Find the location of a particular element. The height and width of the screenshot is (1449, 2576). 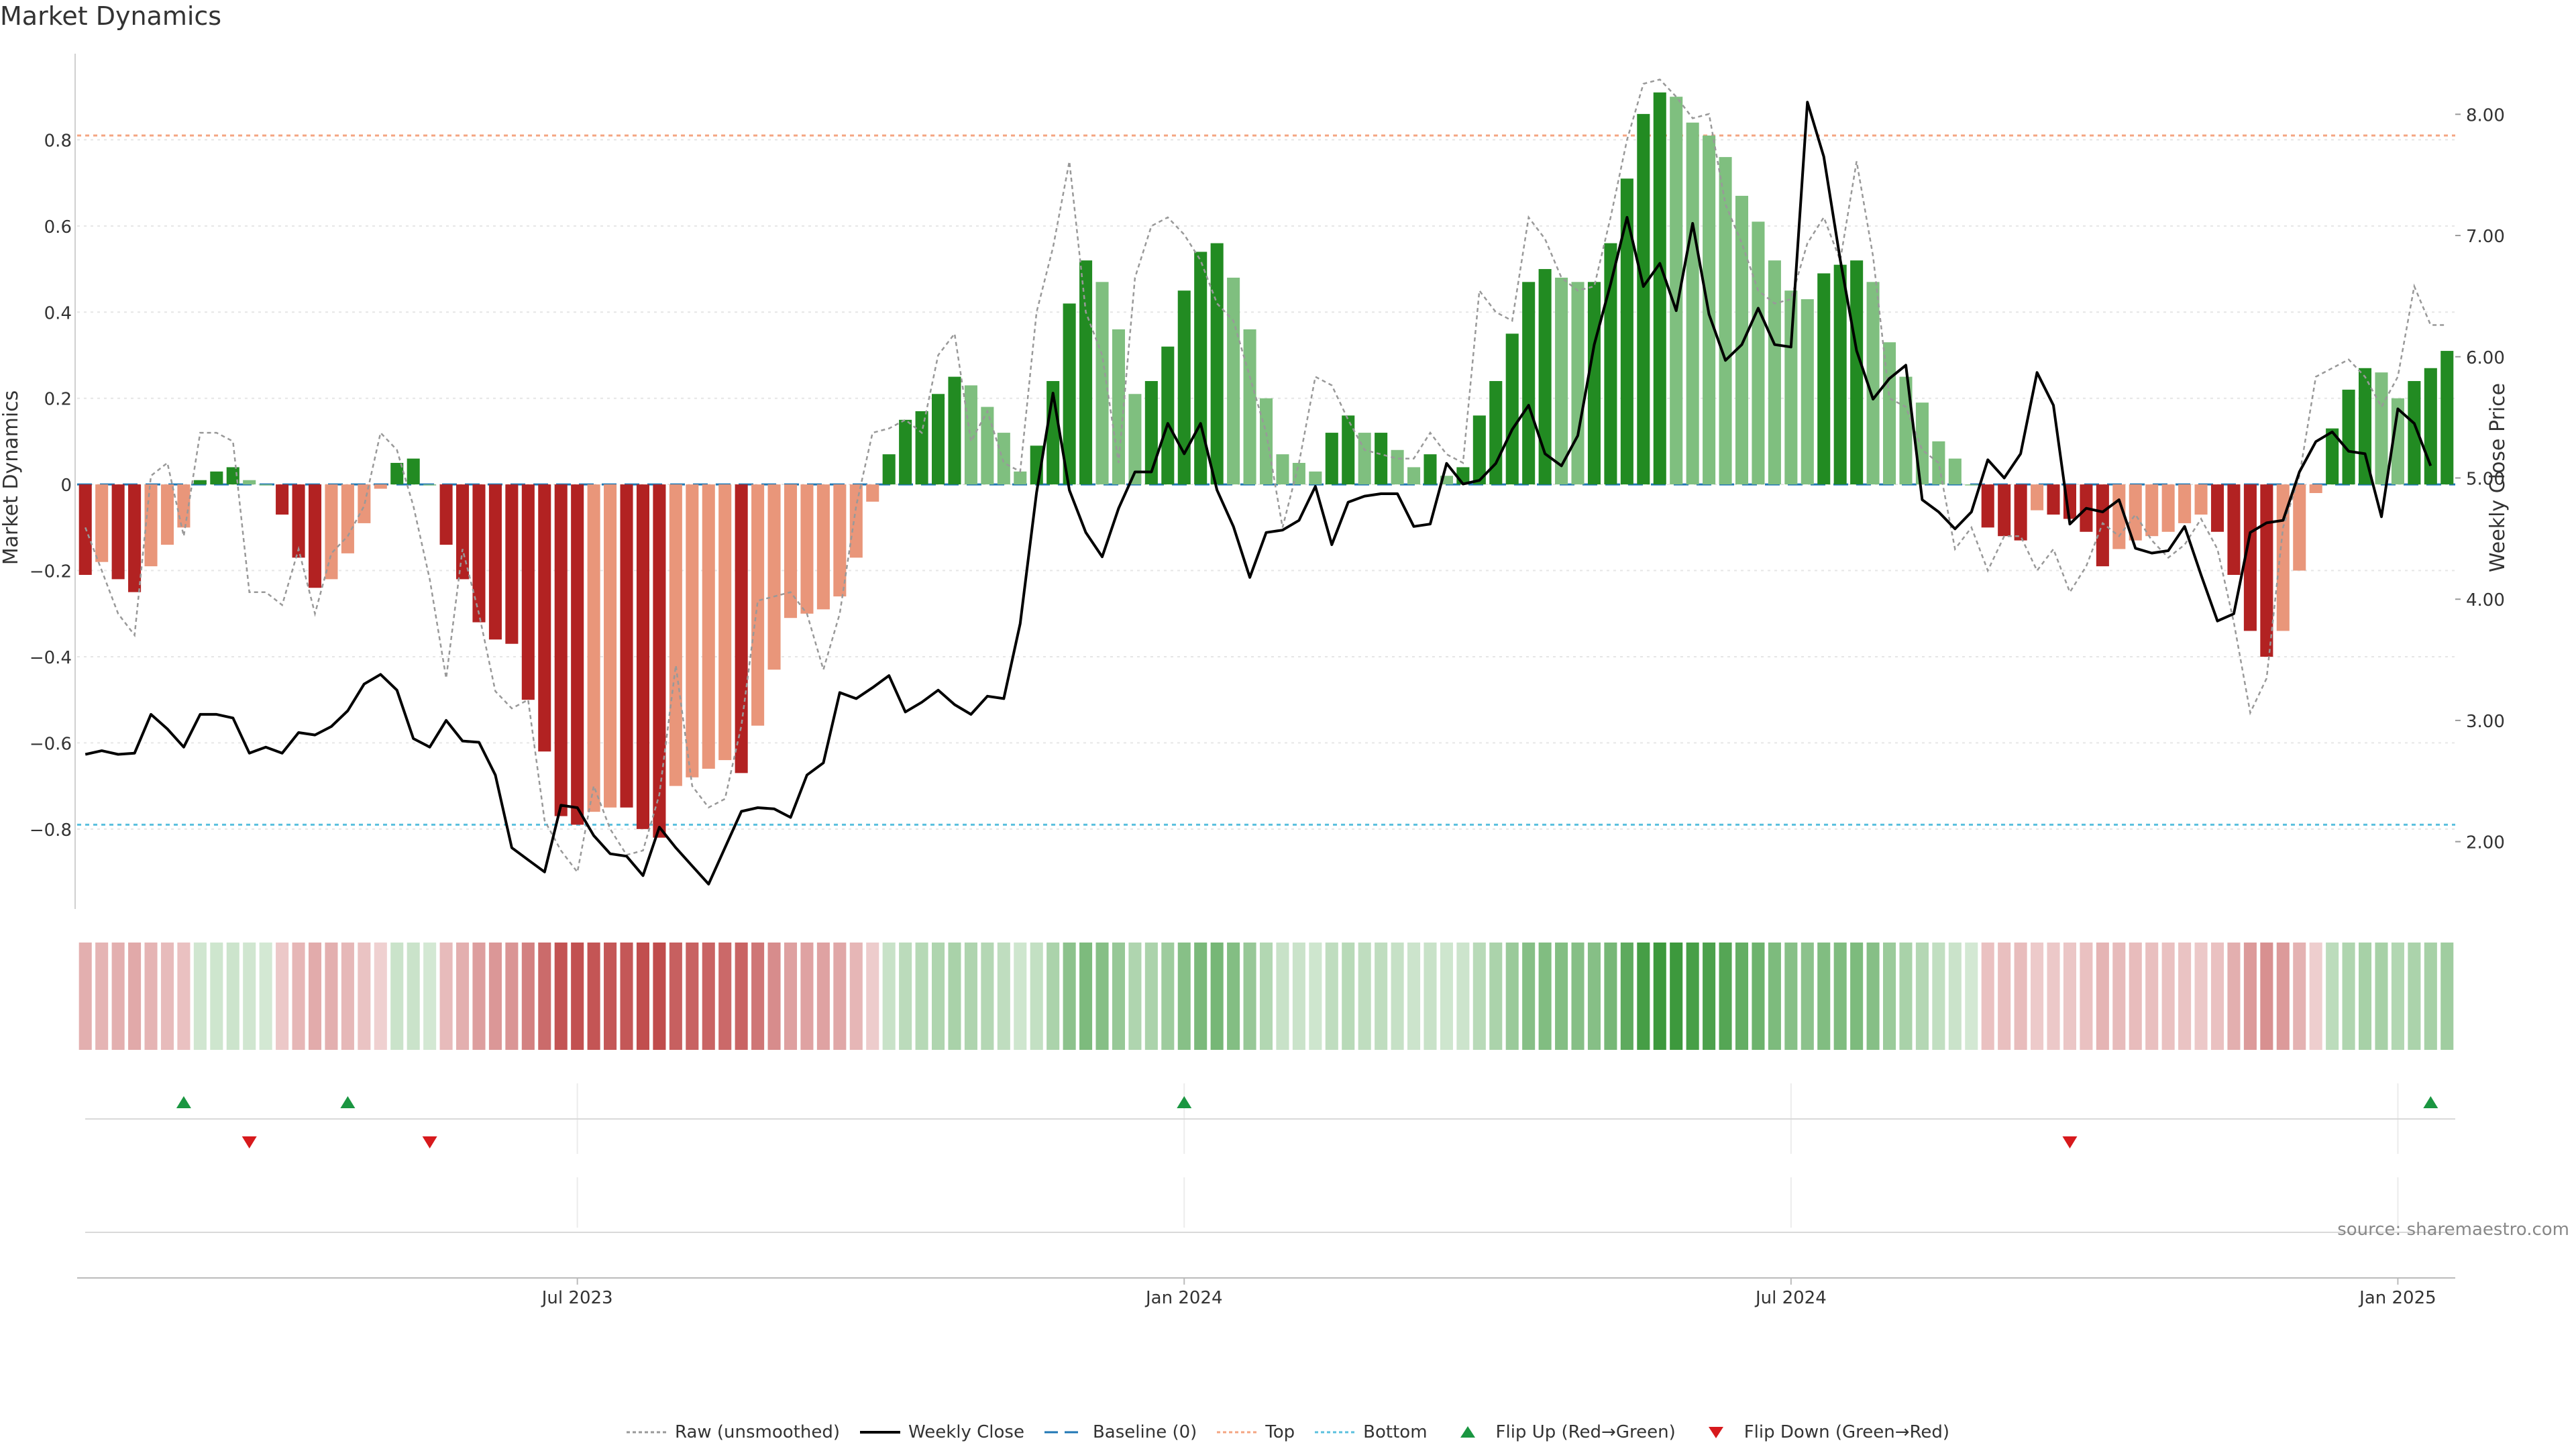

left-tick-label: 0.2 is located at coordinates (58, 400).